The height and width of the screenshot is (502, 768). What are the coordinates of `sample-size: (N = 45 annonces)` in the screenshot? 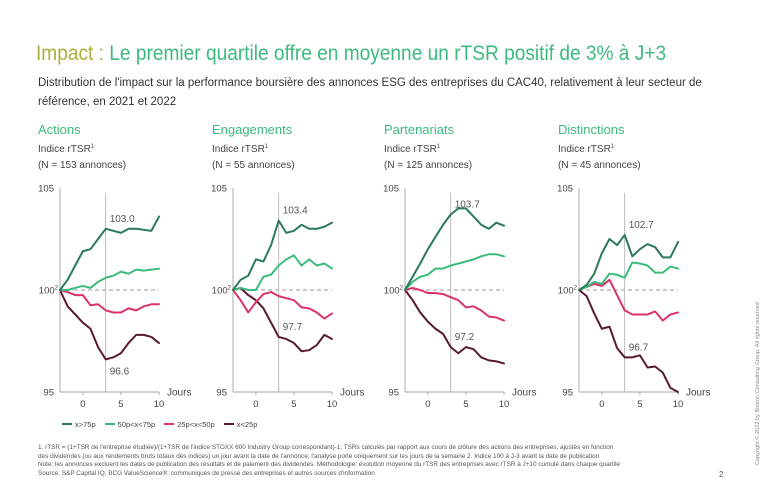 It's located at (599, 165).